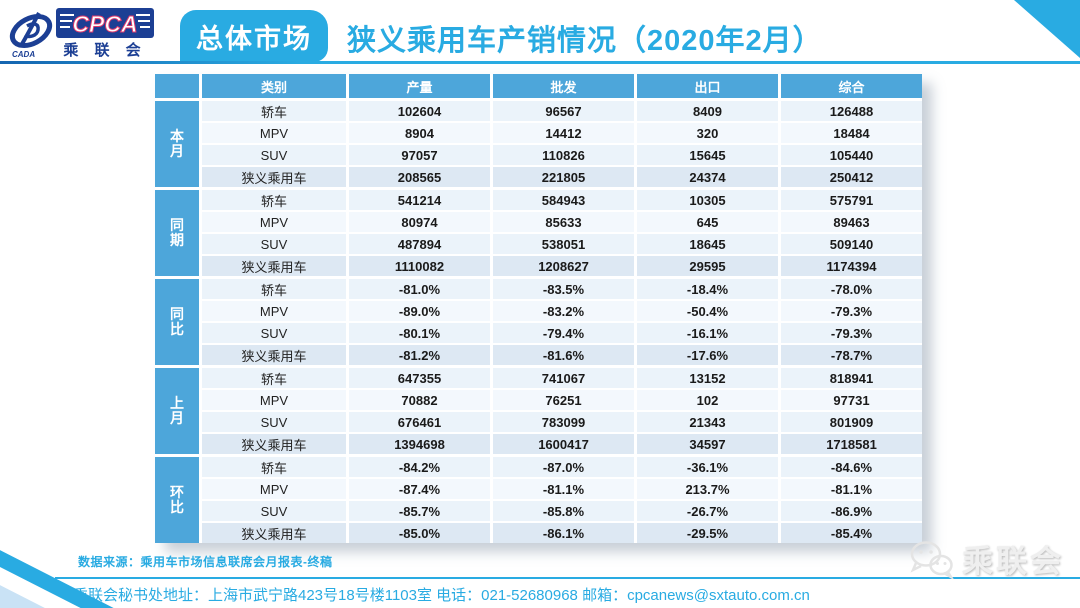 This screenshot has height=608, width=1080. I want to click on value-cell: -17.6%, so click(707, 355).